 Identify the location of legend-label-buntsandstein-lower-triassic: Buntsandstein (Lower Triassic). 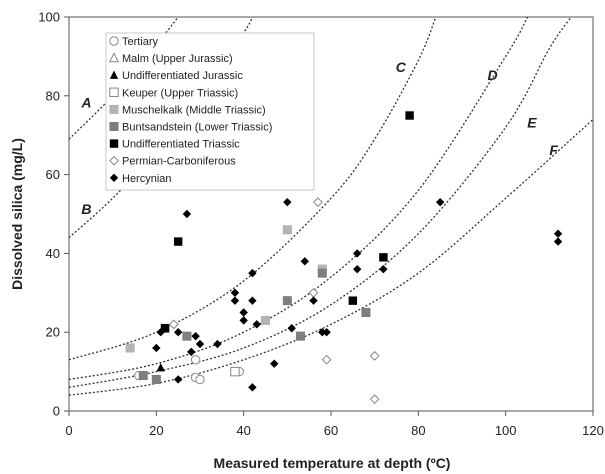
(197, 128).